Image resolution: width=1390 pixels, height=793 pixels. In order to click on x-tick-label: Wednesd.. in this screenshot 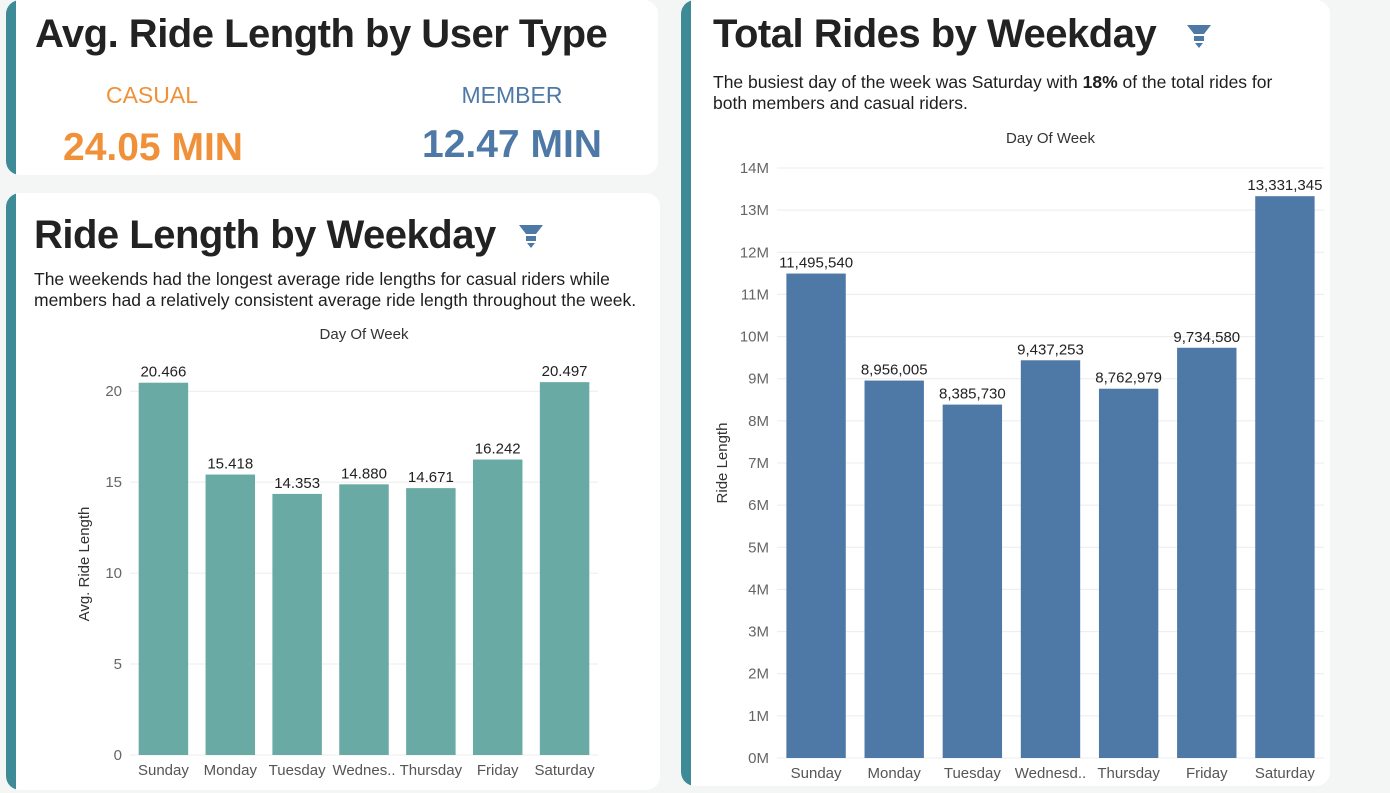, I will do `click(1050, 773)`.